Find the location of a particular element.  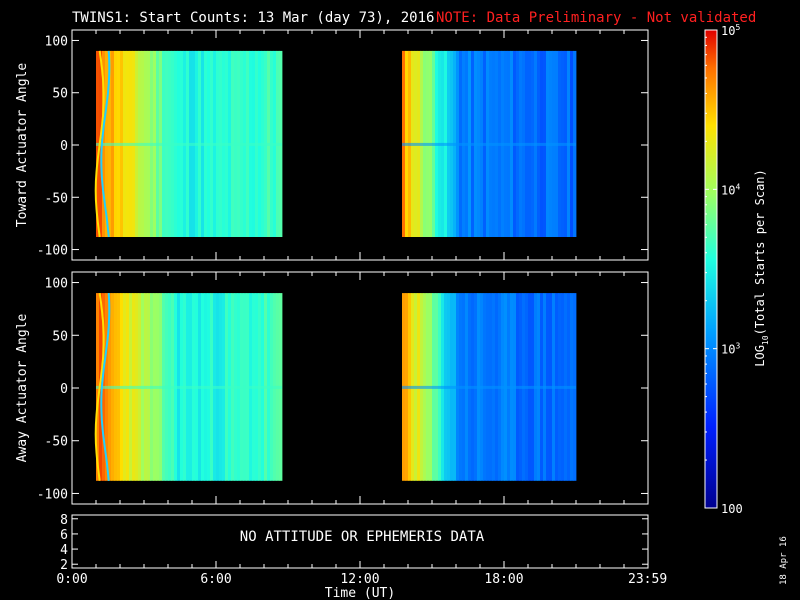

y-tick-label: 2 is located at coordinates (64, 565).